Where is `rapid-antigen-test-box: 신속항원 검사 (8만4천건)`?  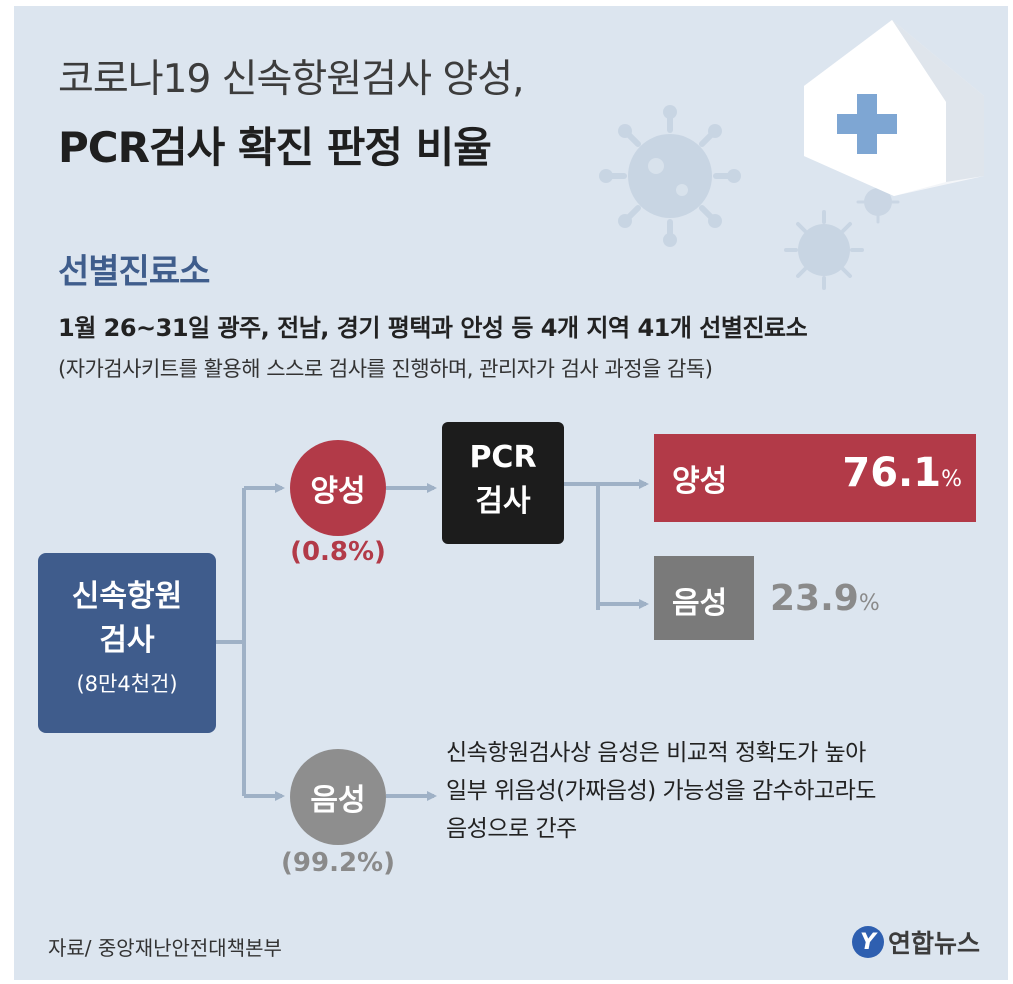
rapid-antigen-test-box: 신속항원 검사 (8만4천건) is located at coordinates (127, 643).